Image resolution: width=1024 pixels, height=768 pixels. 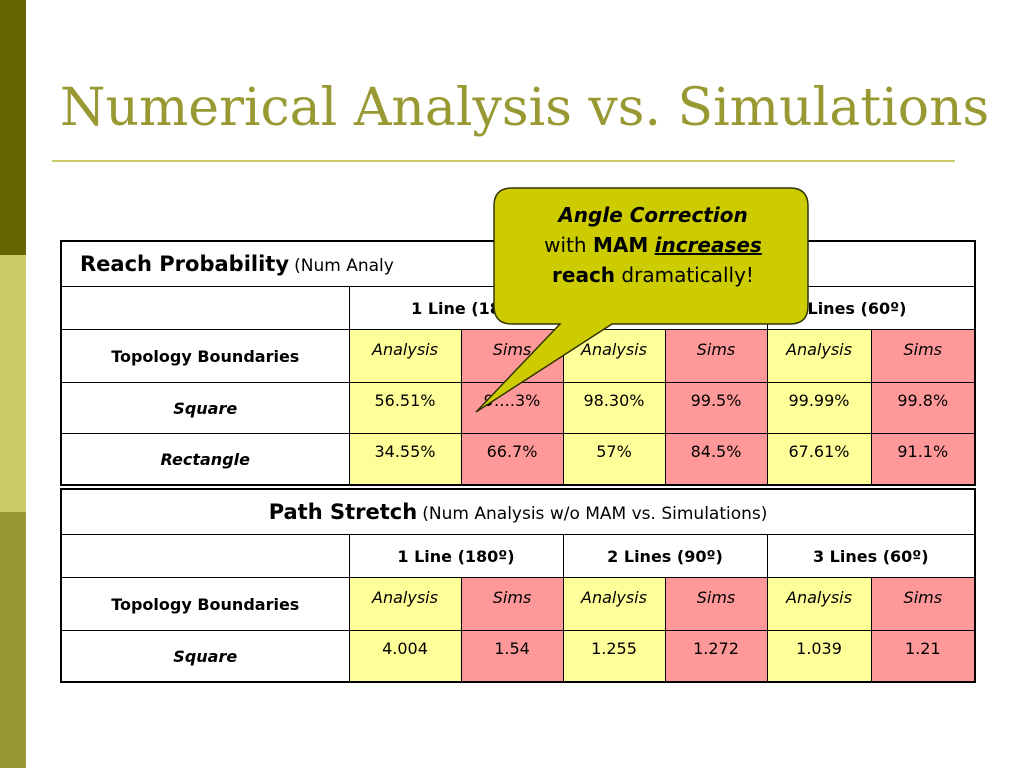 I want to click on group-header: Lines (60º), so click(x=871, y=308).